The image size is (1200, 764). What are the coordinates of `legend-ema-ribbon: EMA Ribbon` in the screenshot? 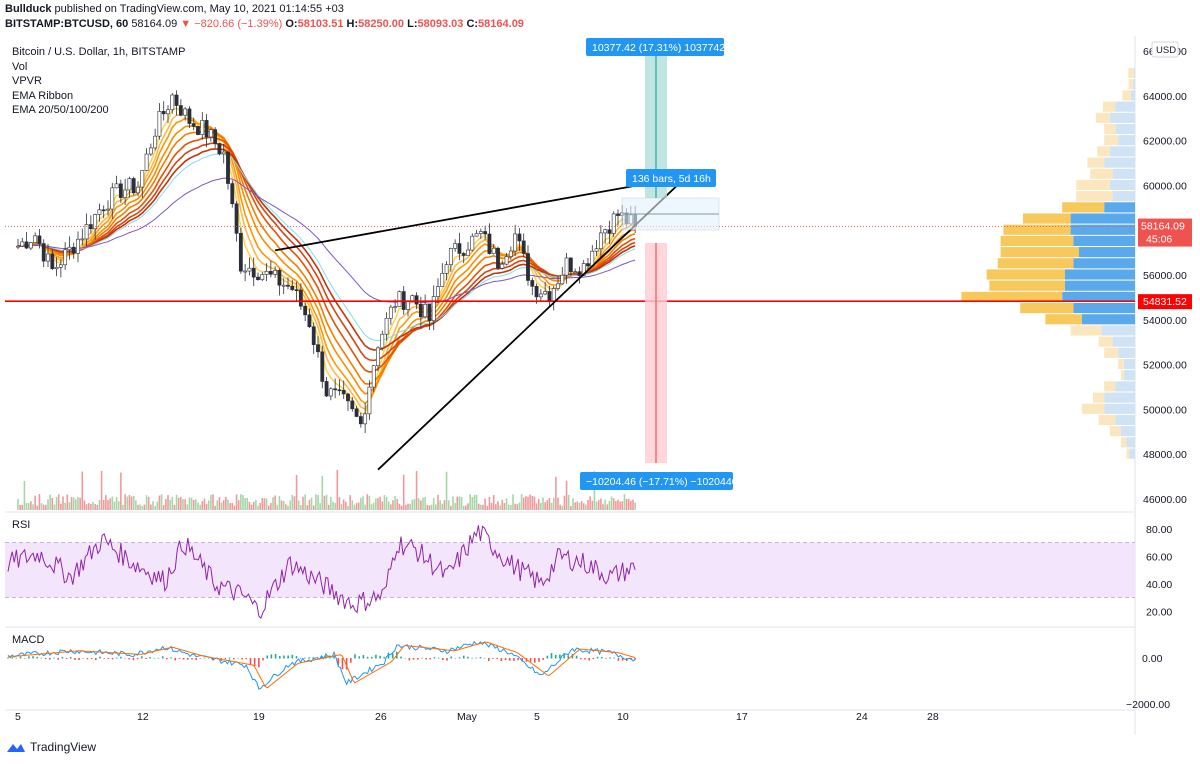 It's located at (43, 95).